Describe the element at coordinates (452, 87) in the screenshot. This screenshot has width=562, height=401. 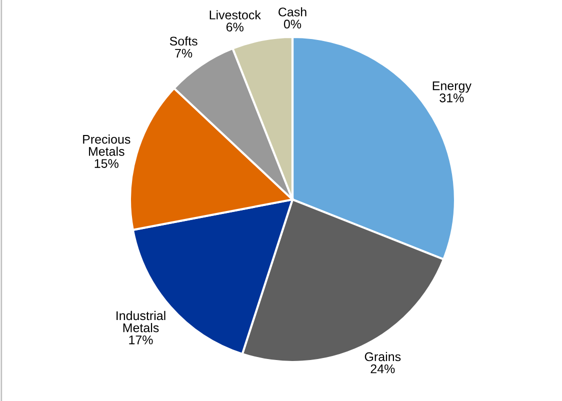
I see `slice-label: Energy` at that location.